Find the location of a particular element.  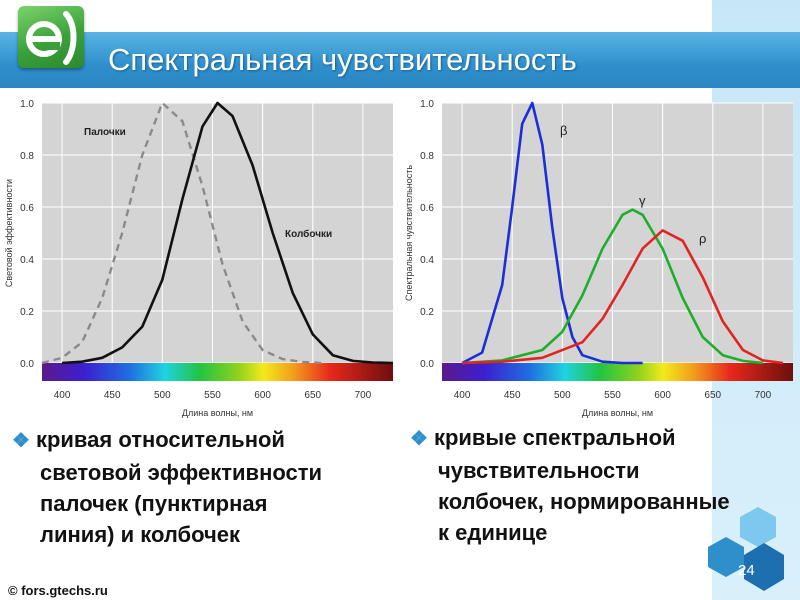

bullet-line: световой эффективности is located at coordinates (181, 472).